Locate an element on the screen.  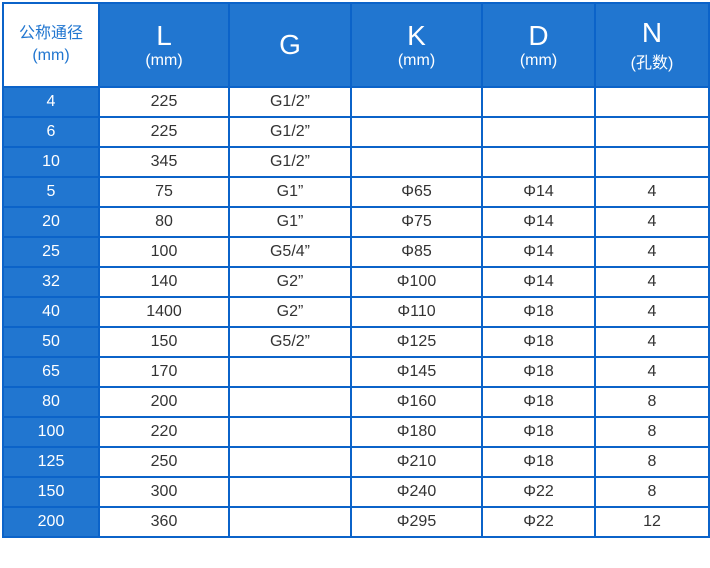
cell-dn: 32 is located at coordinates (51, 282).